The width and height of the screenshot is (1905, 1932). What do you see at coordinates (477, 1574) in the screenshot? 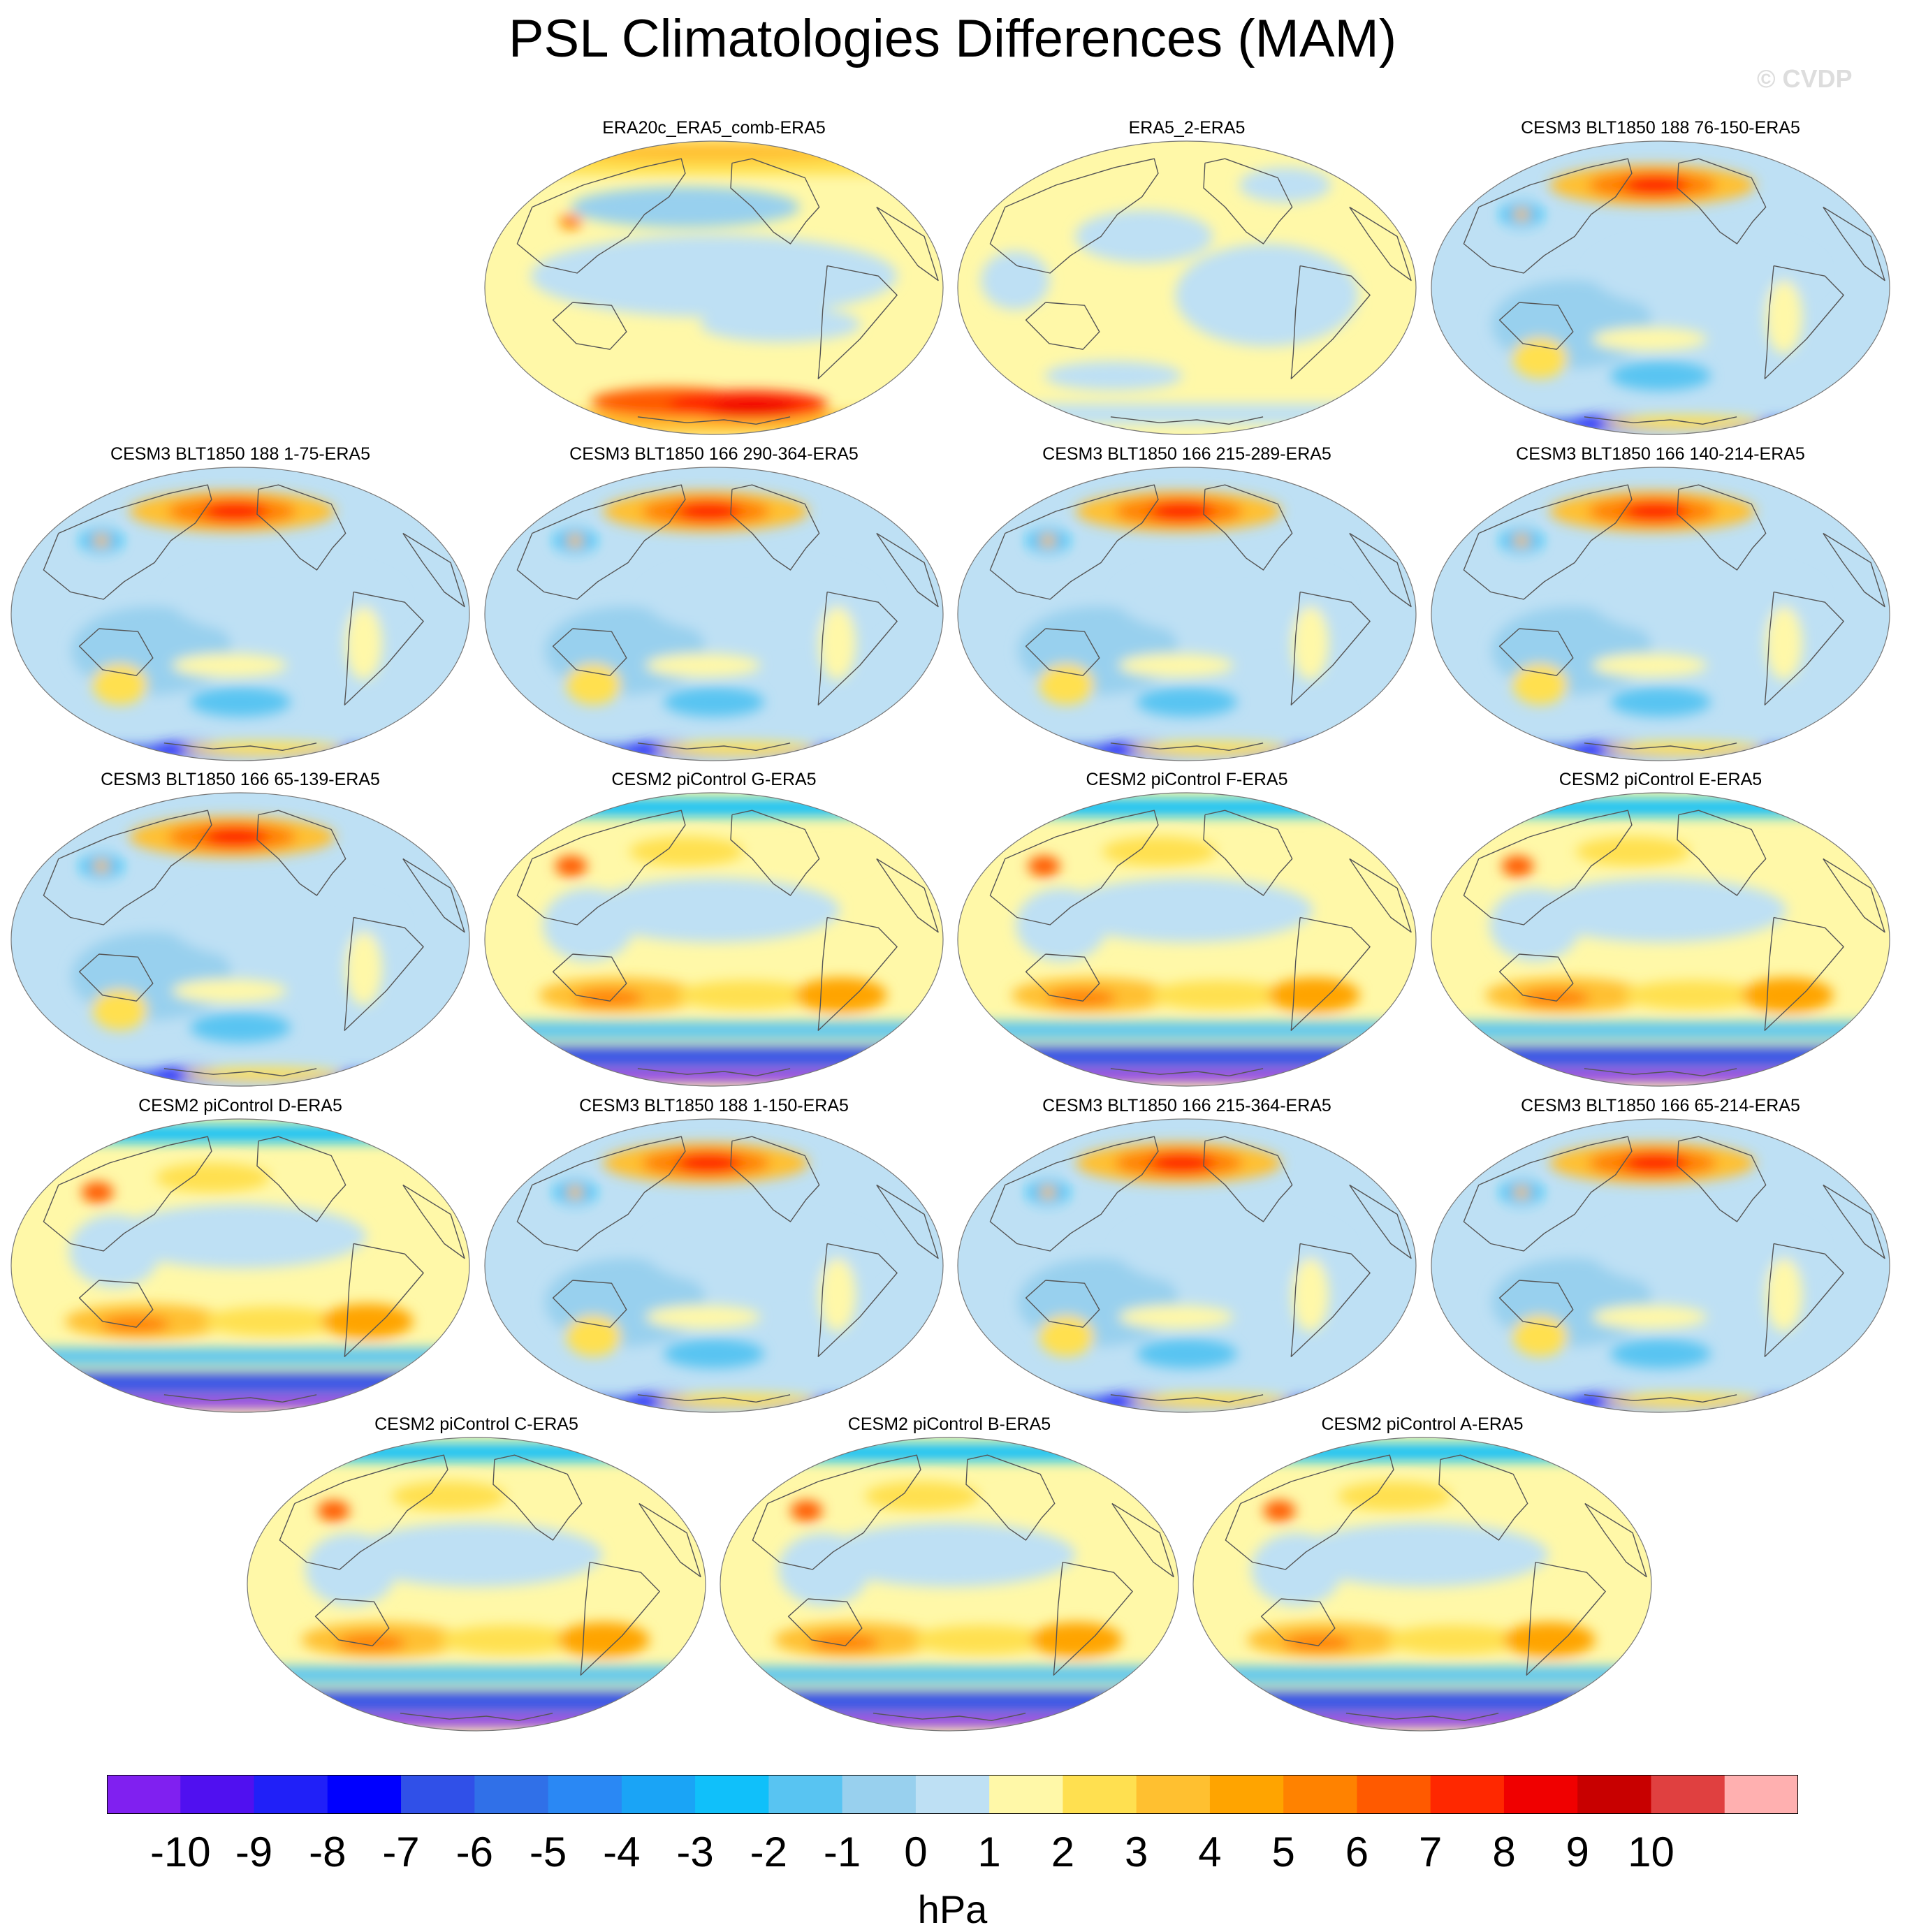
I see `map-panel: CESM2 piControl C-ERA5` at bounding box center [477, 1574].